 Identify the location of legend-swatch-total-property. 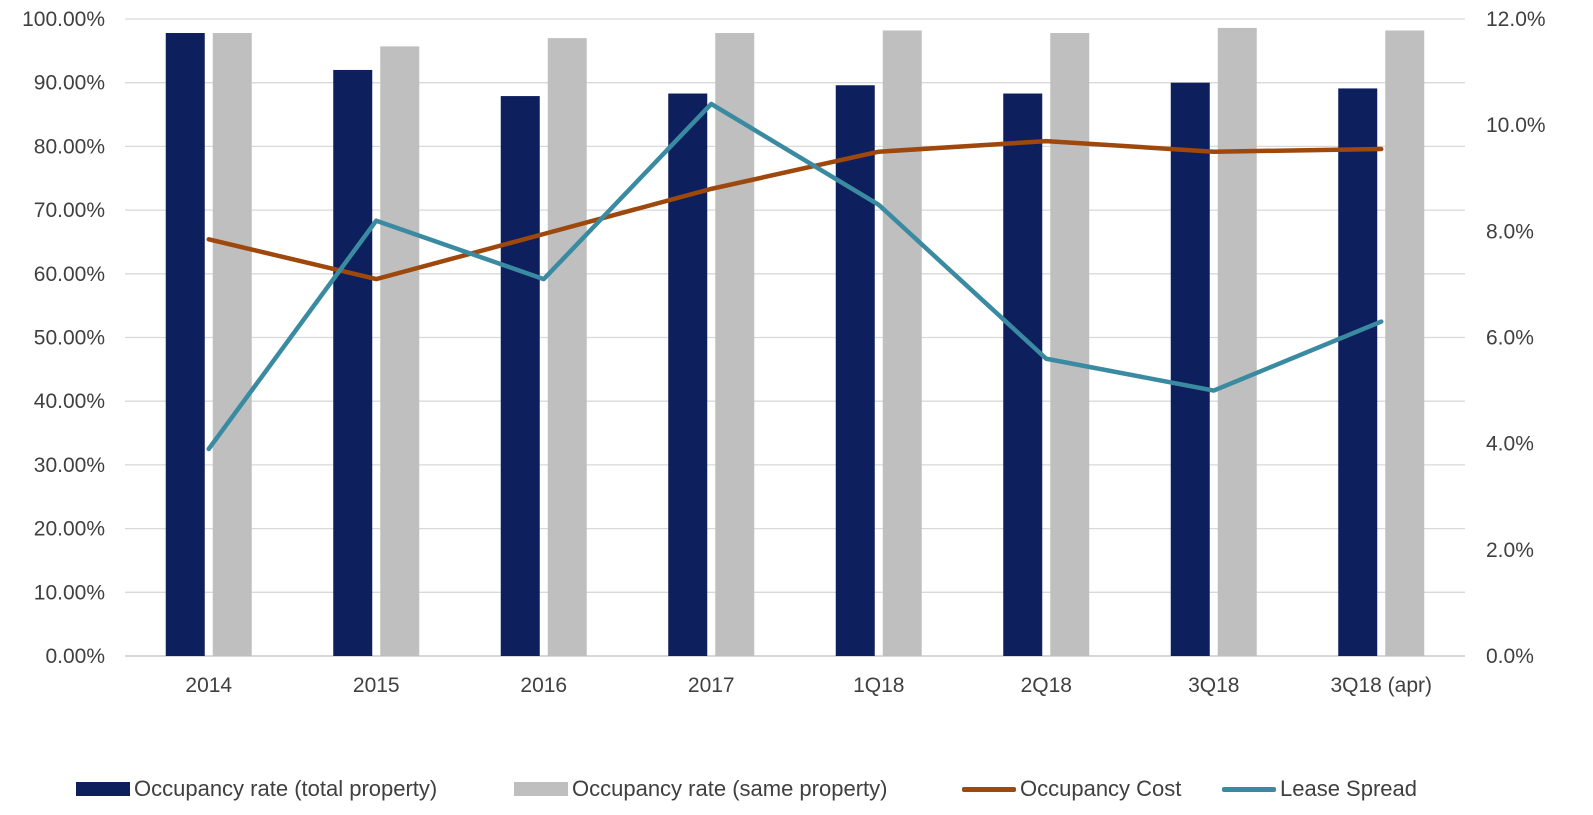
(103, 789).